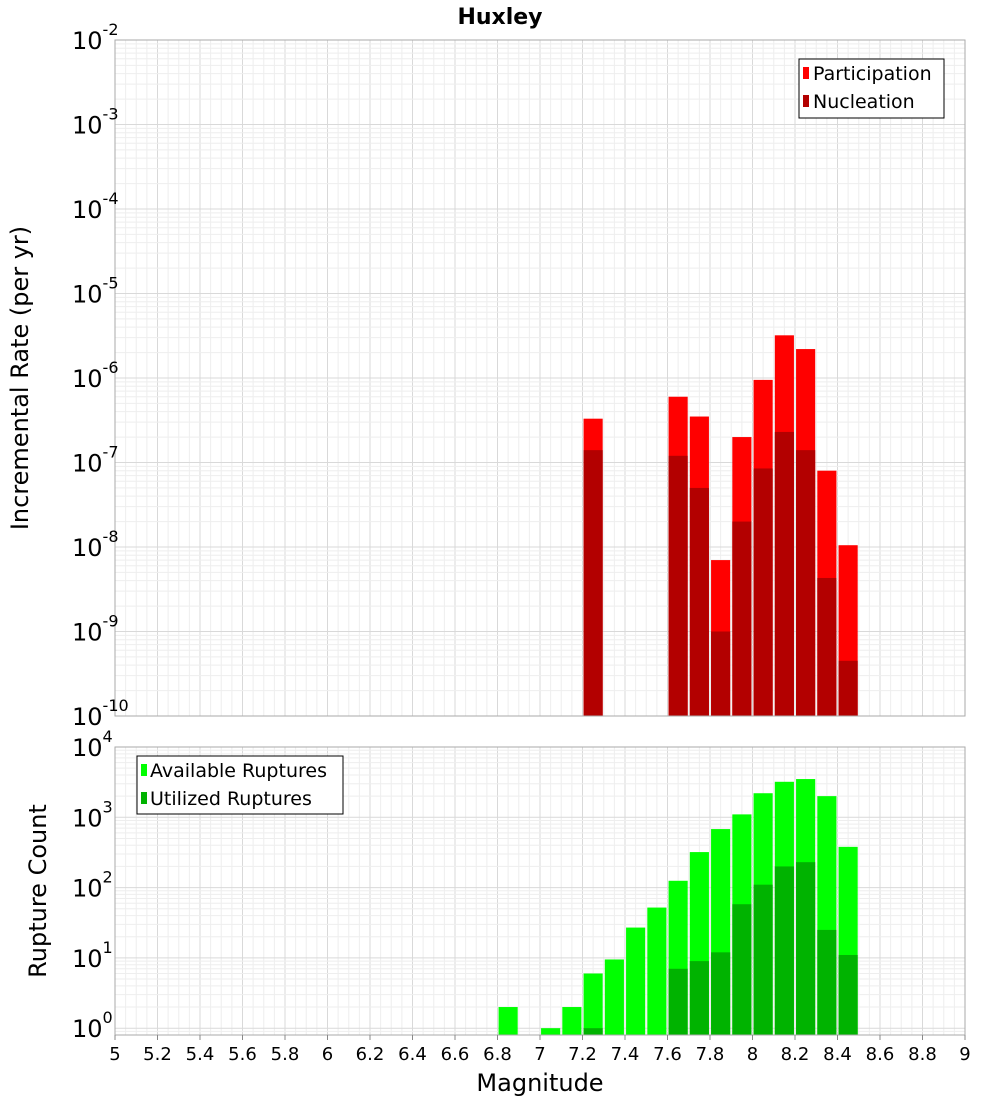  What do you see at coordinates (285, 1054) in the screenshot?
I see `x-tick-label: 5.8` at bounding box center [285, 1054].